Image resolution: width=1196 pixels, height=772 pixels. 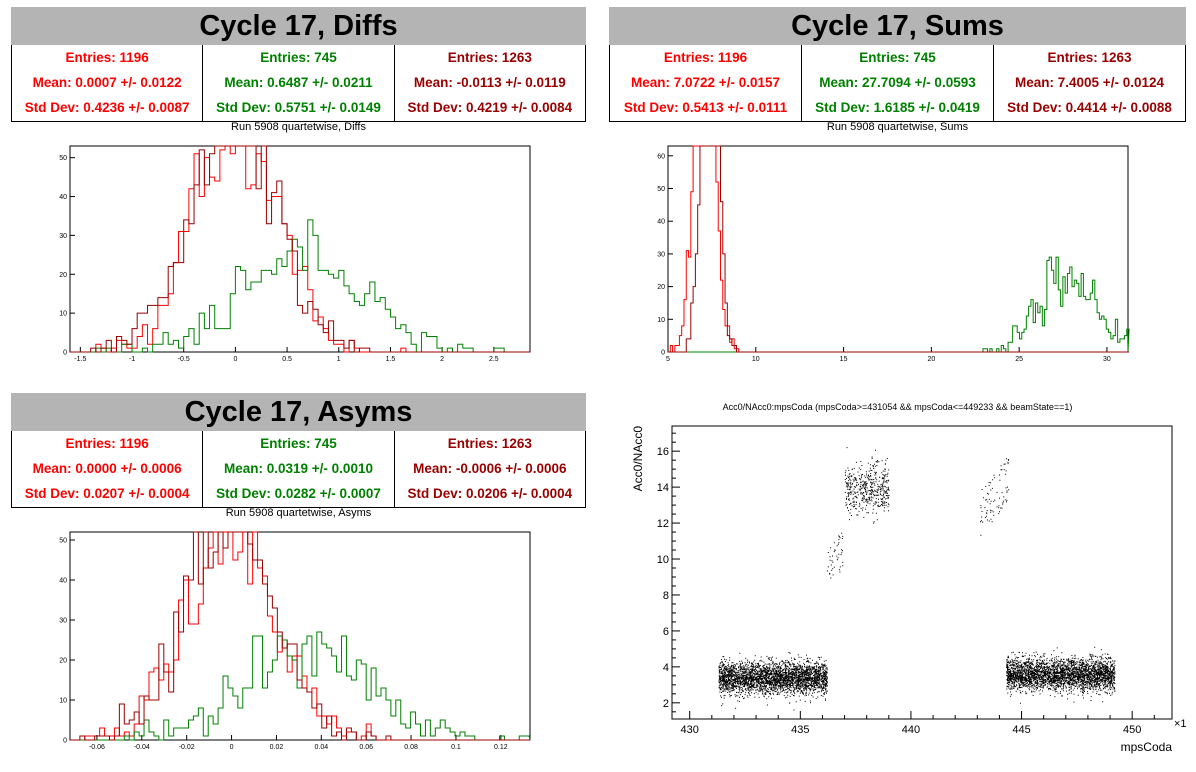 What do you see at coordinates (322, 747) in the screenshot?
I see `x-tick-label: 0.04` at bounding box center [322, 747].